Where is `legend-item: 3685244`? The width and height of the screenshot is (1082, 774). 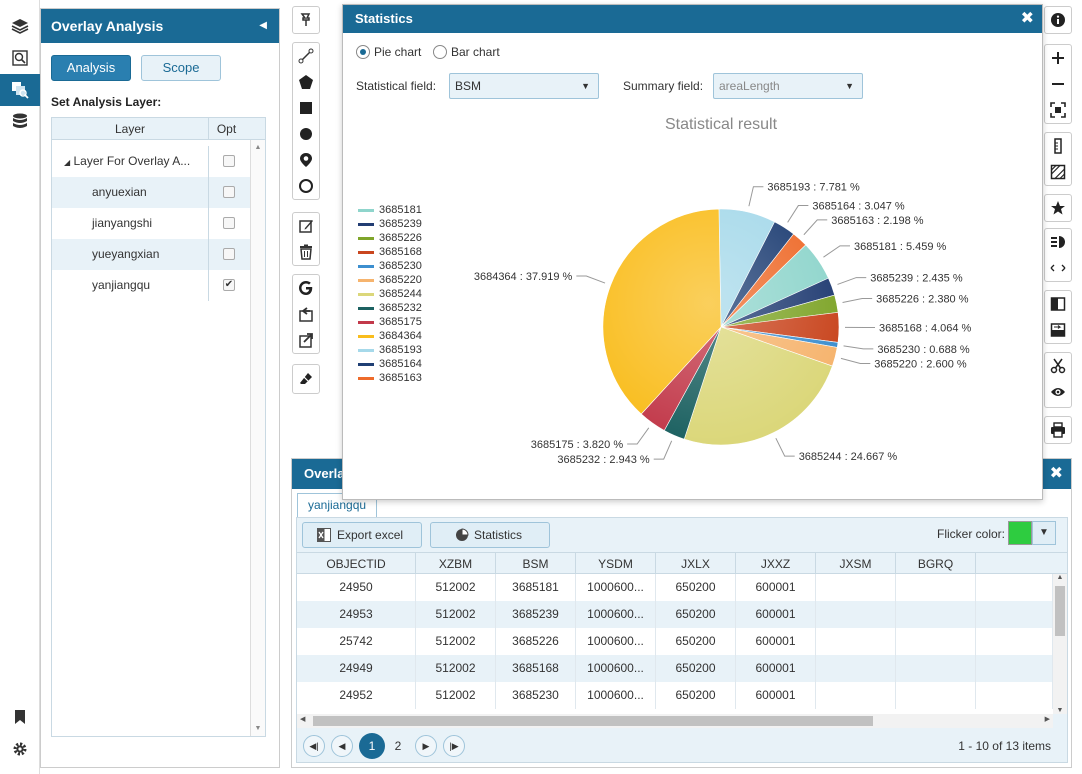 legend-item: 3685244 is located at coordinates (400, 294).